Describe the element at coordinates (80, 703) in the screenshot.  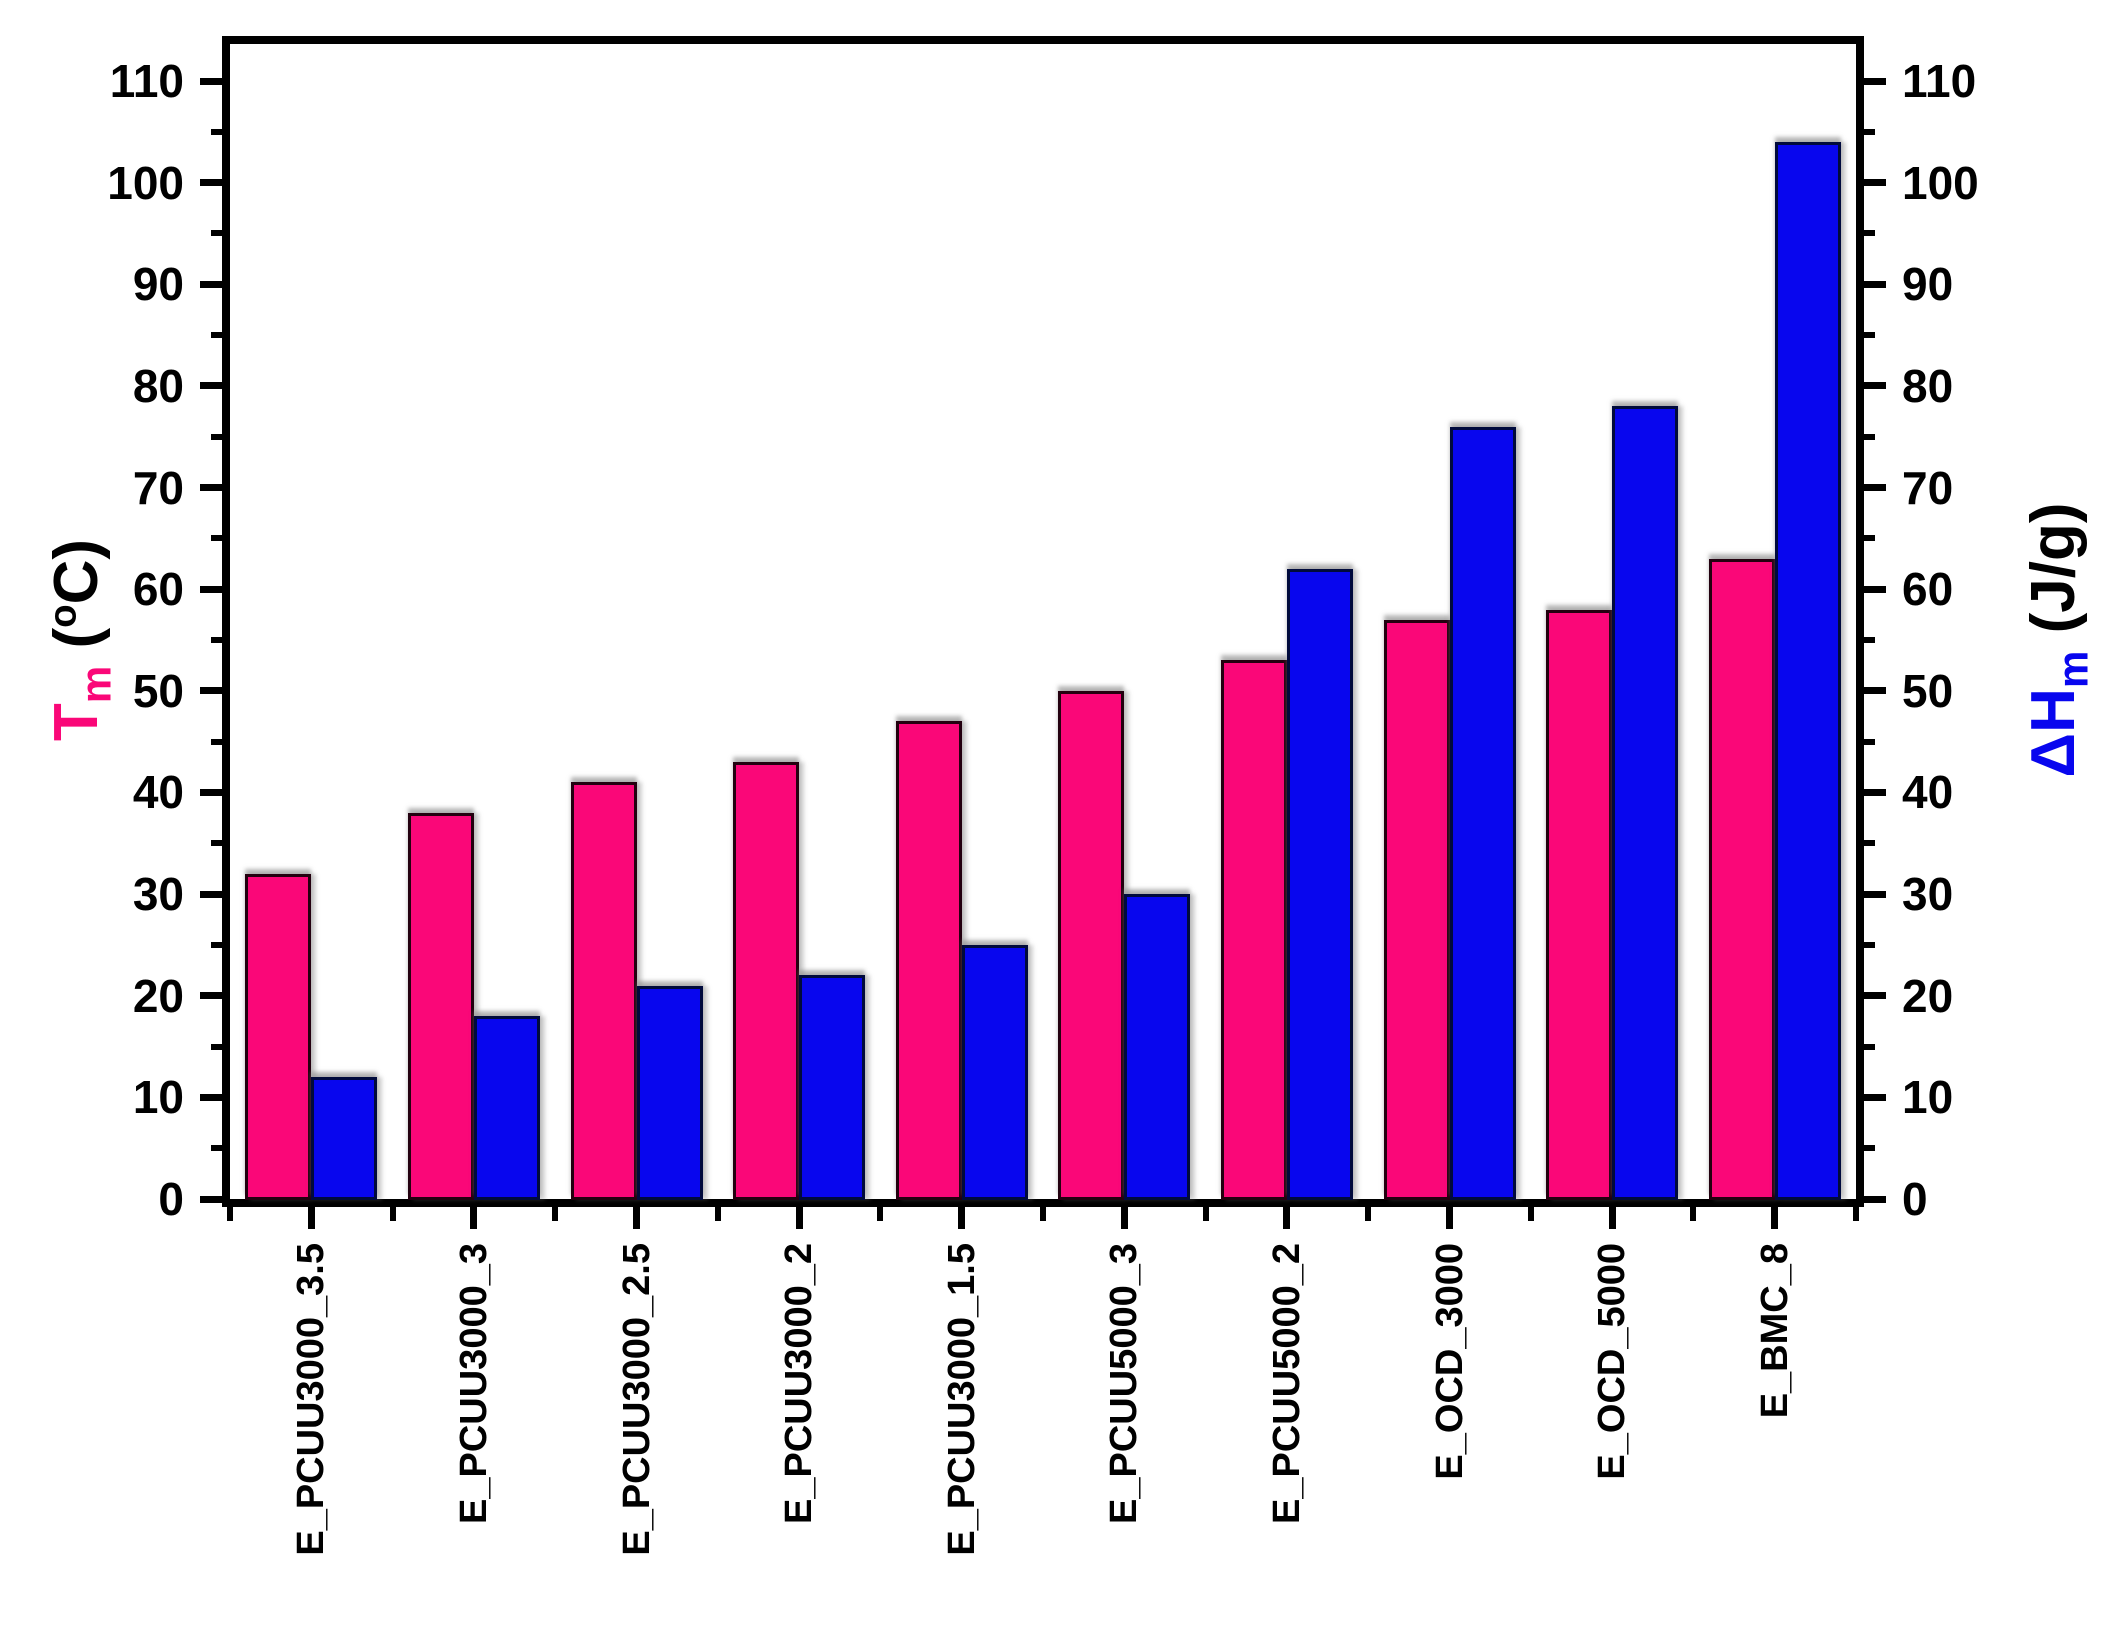
I see `left-title-symbol: Tm` at that location.